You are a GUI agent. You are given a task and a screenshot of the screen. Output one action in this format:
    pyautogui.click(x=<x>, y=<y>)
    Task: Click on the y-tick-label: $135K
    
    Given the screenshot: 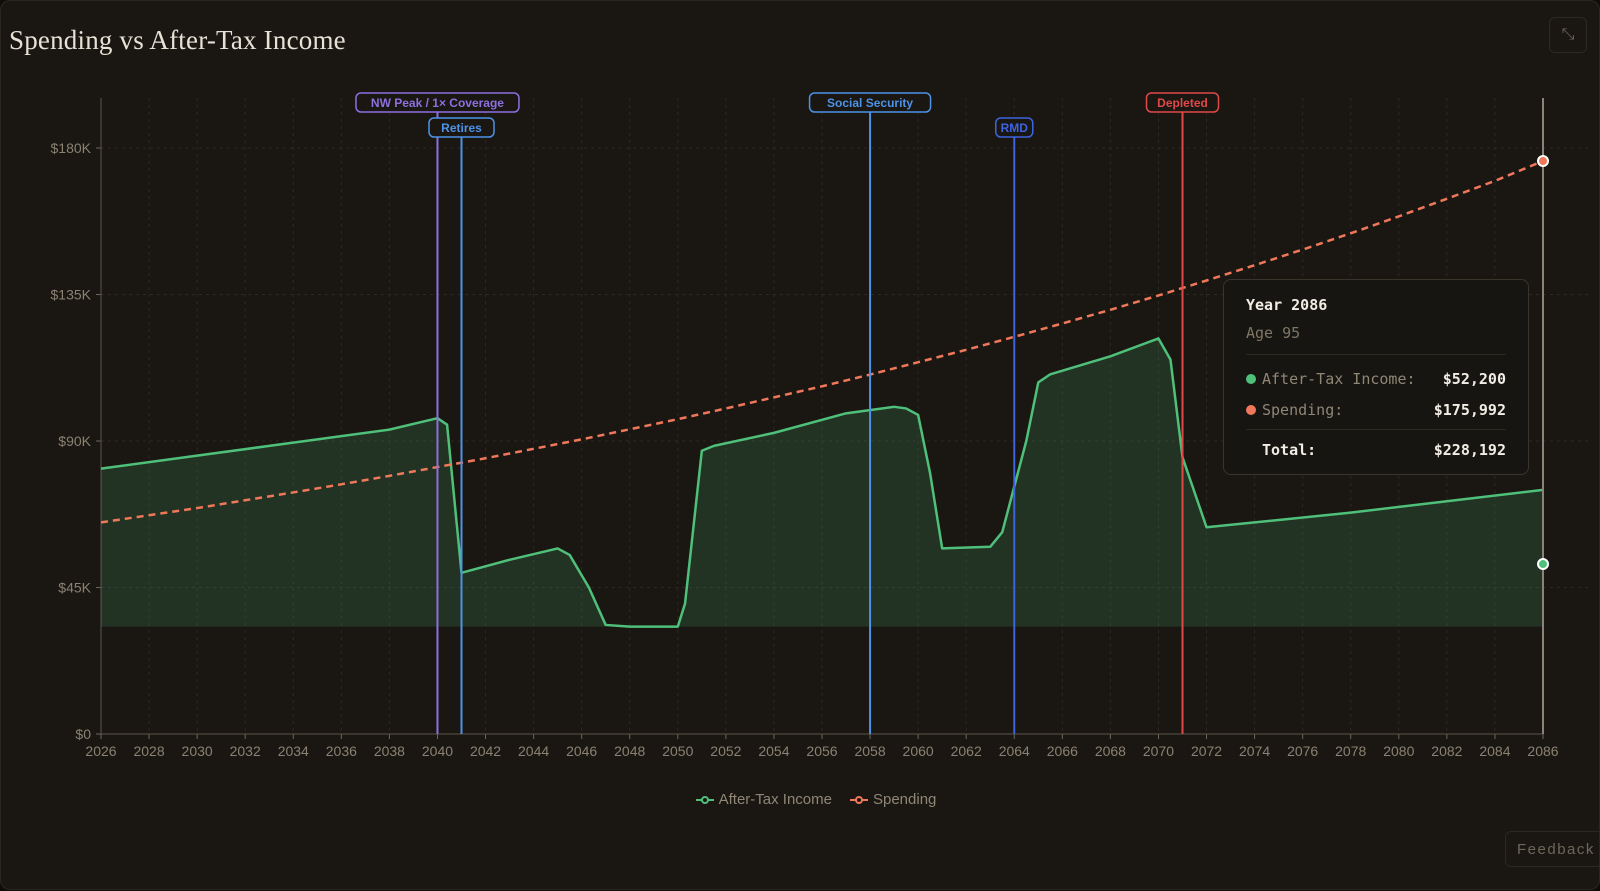 What is the action you would take?
    pyautogui.click(x=71, y=295)
    